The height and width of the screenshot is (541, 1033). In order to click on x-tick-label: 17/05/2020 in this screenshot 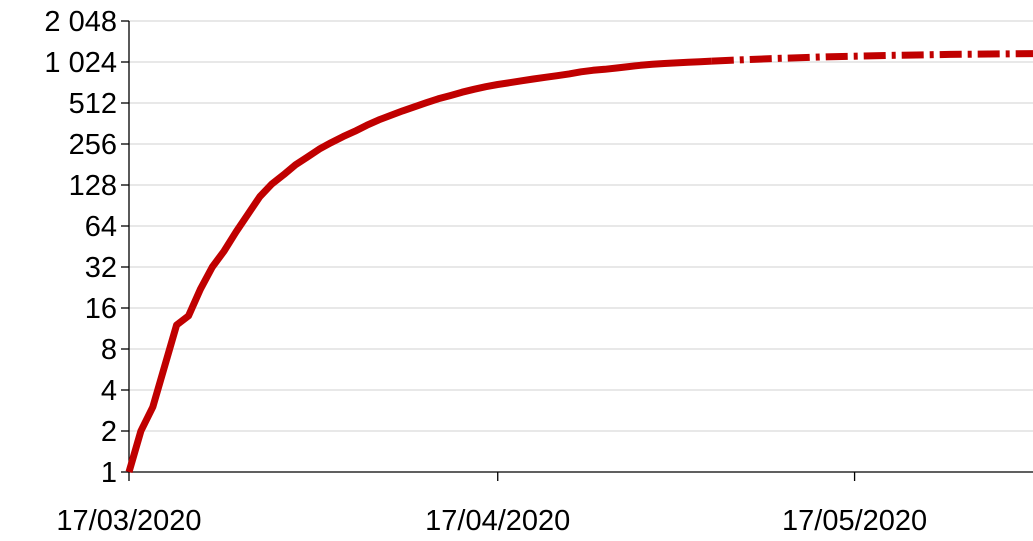, I will do `click(854, 521)`.